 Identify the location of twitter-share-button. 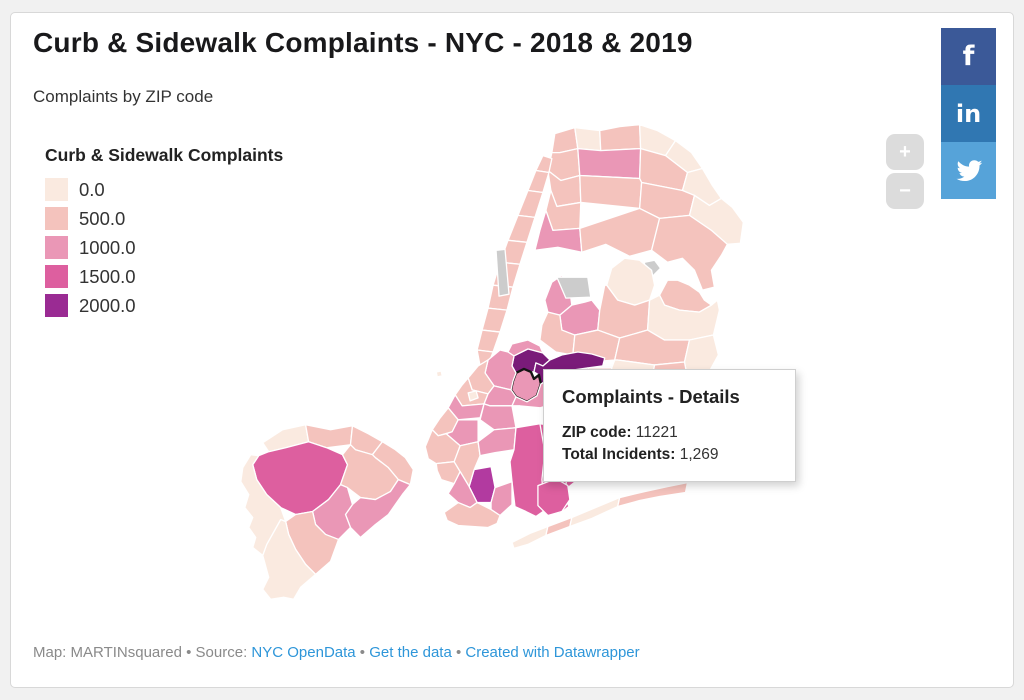
(968, 170).